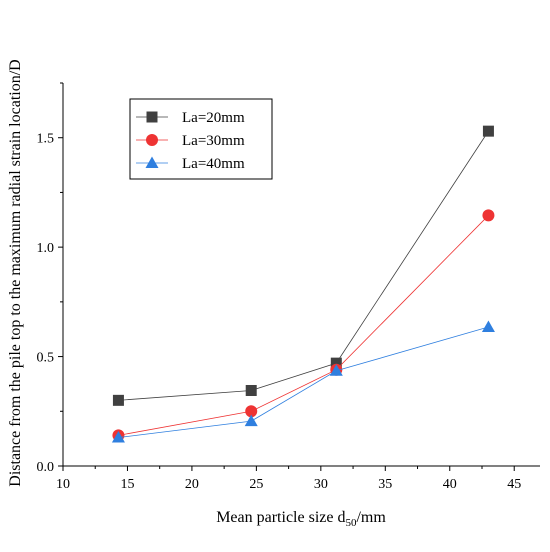  Describe the element at coordinates (213, 141) in the screenshot. I see `legend-label: La=30mm` at that location.